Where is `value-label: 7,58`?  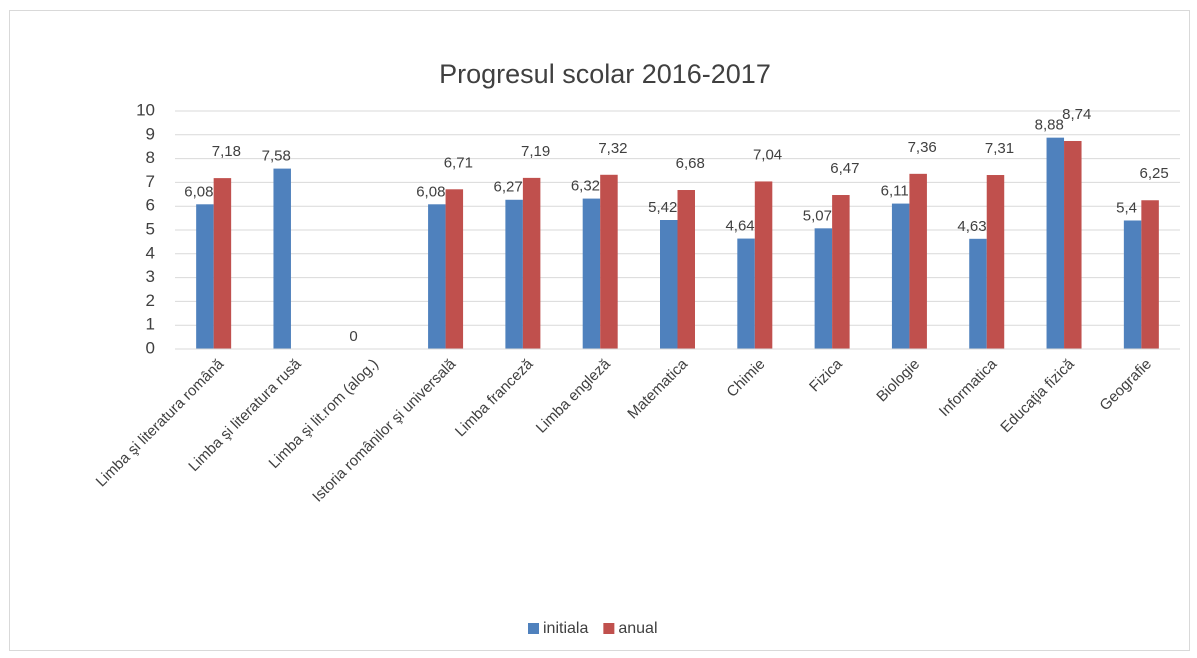 value-label: 7,58 is located at coordinates (276, 156).